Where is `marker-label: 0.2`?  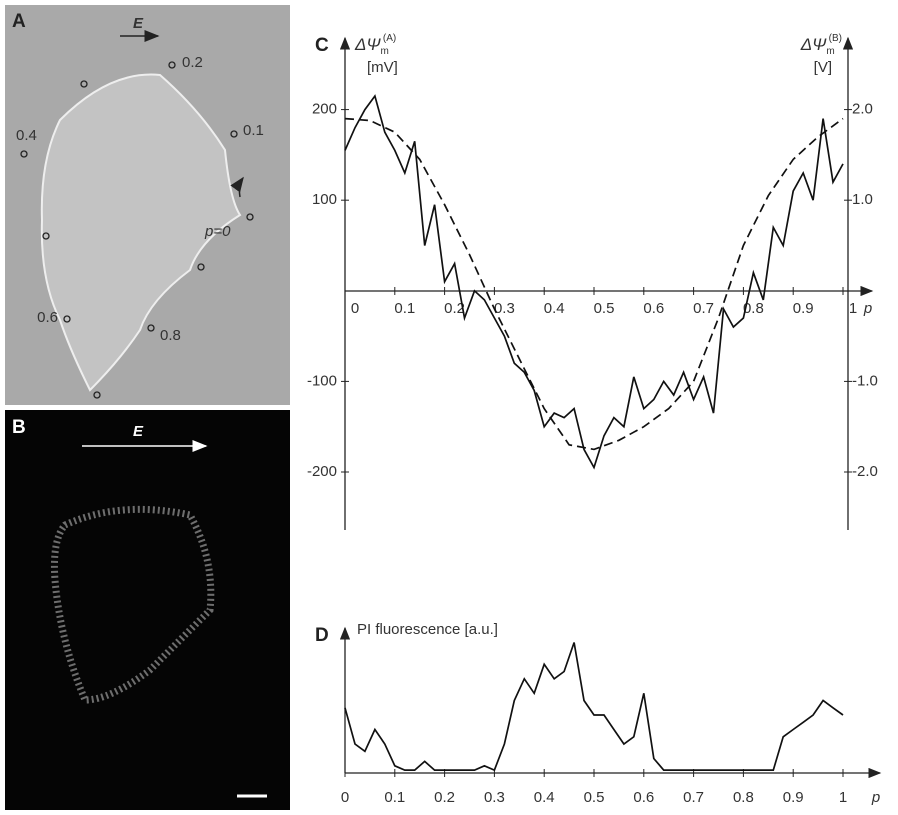
marker-label: 0.2 is located at coordinates (192, 62).